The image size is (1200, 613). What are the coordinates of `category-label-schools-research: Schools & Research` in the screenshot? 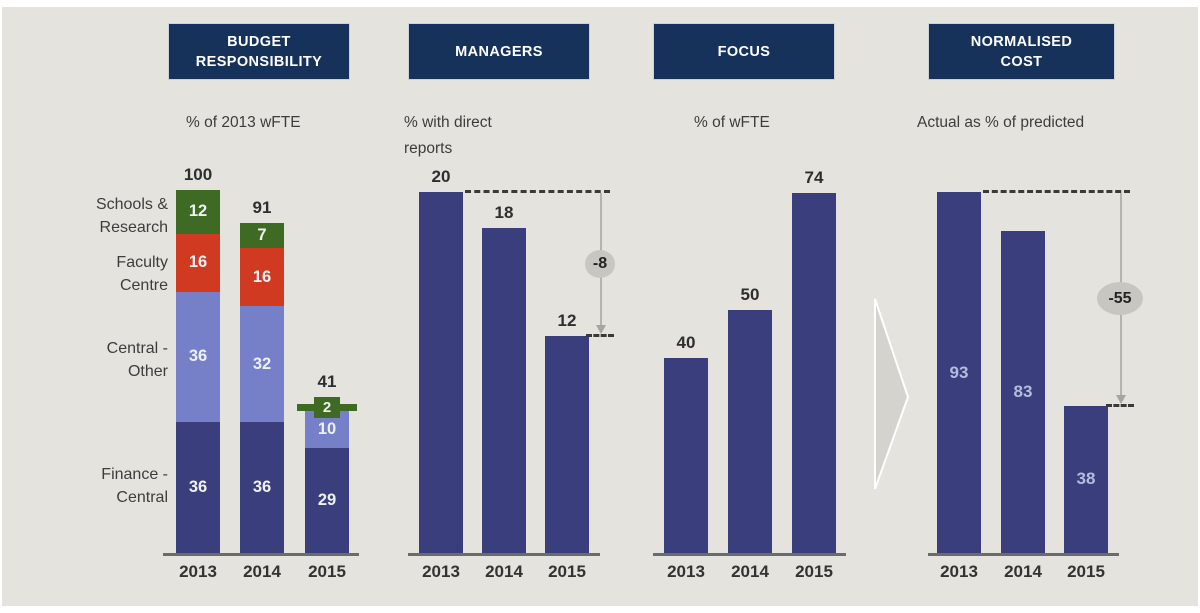 It's located at (131, 216).